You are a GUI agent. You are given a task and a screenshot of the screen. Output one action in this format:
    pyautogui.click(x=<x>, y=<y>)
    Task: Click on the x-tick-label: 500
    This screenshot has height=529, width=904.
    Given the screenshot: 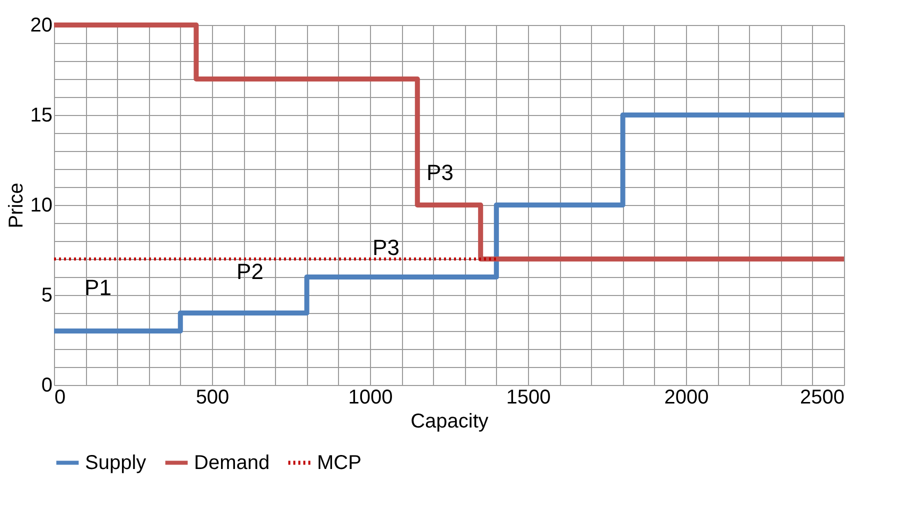 What is the action you would take?
    pyautogui.click(x=213, y=397)
    